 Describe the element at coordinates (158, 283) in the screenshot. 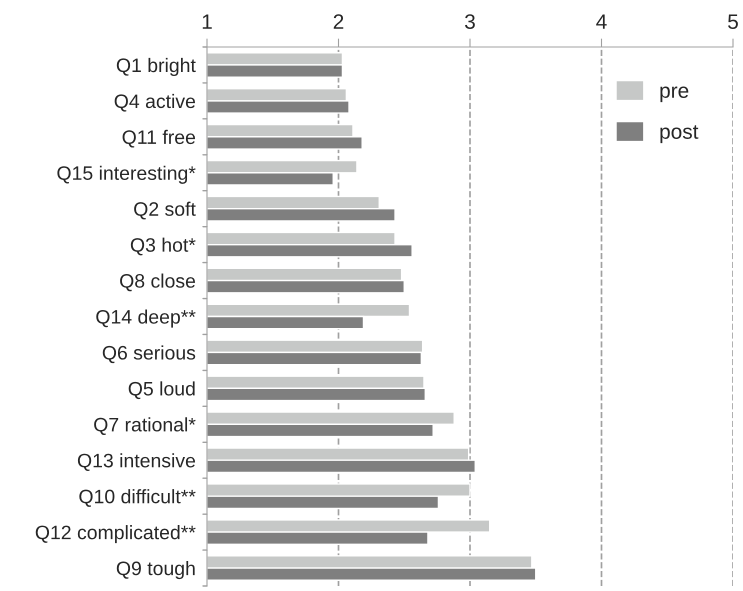

I see `y-tick-label: Q8 close` at that location.